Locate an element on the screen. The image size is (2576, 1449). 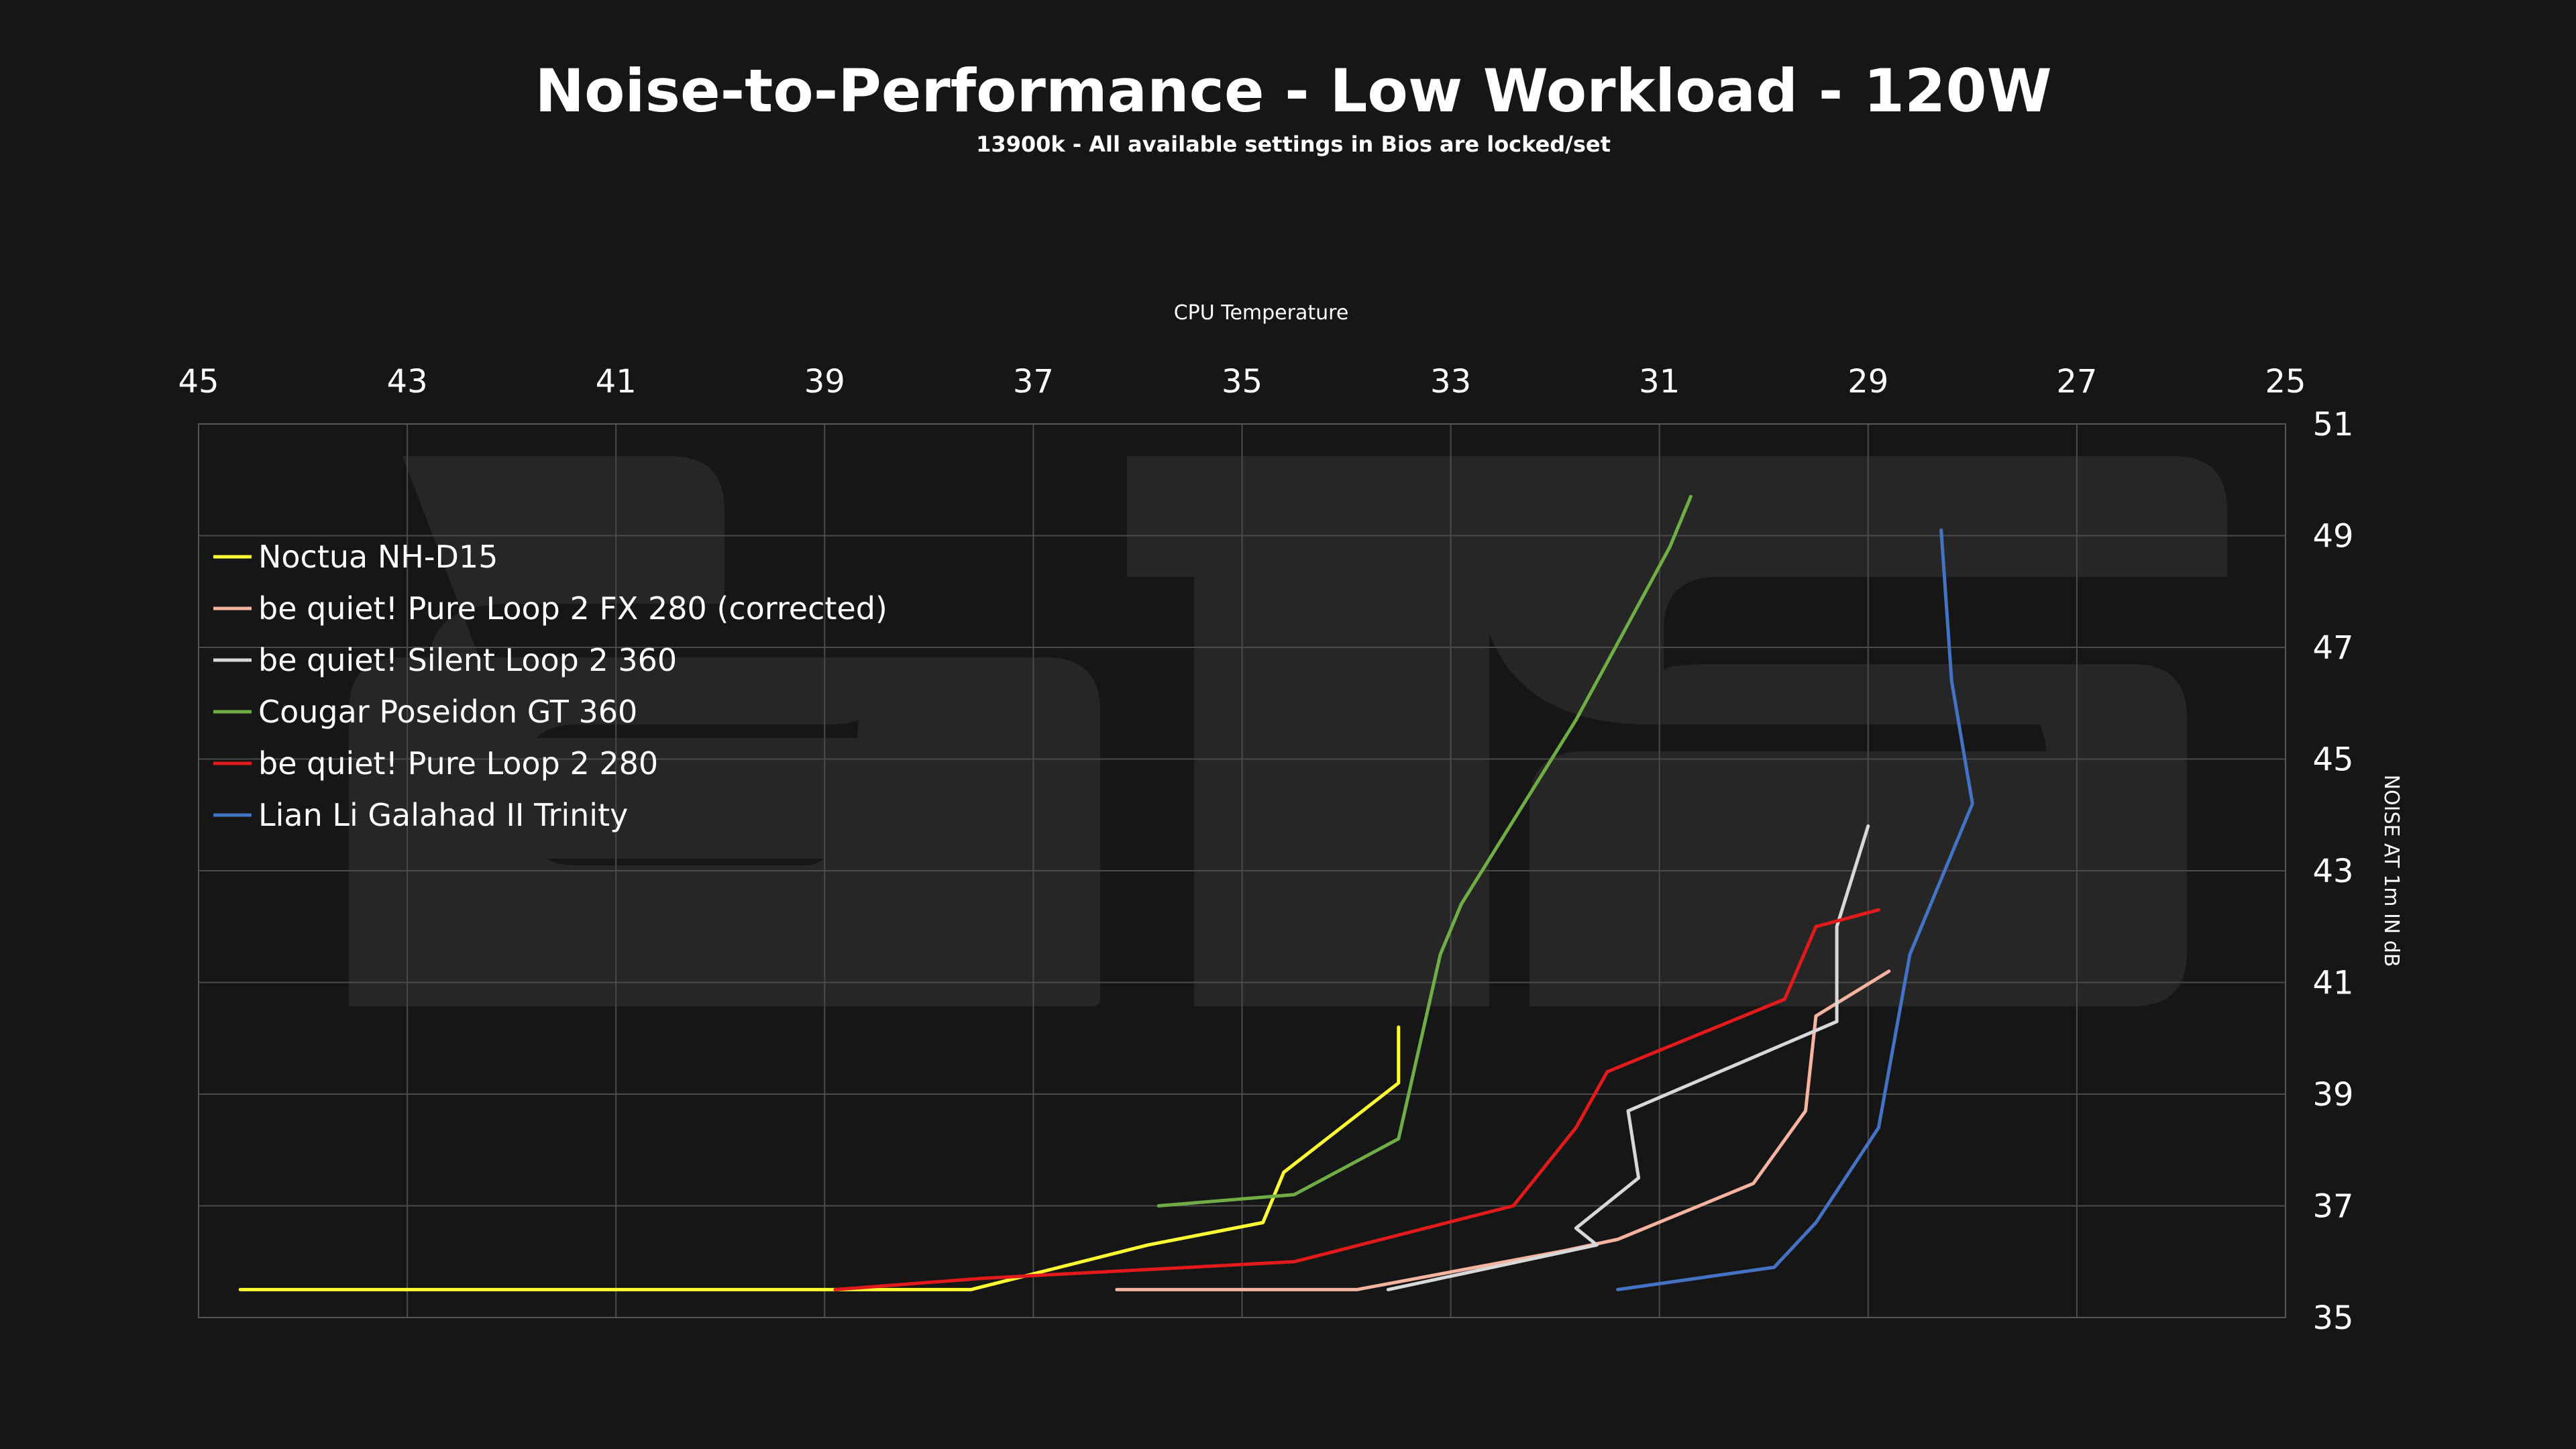
y-axis-ticks: 35 37 39 41 43 45 47 49 51 is located at coordinates (2332, 871).